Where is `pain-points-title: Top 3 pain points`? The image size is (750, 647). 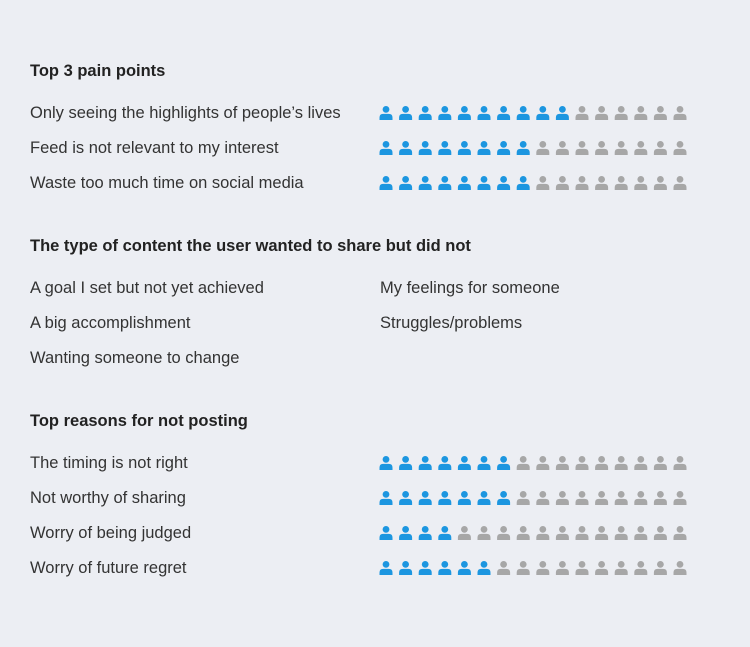
pain-points-title: Top 3 pain points is located at coordinates (98, 71).